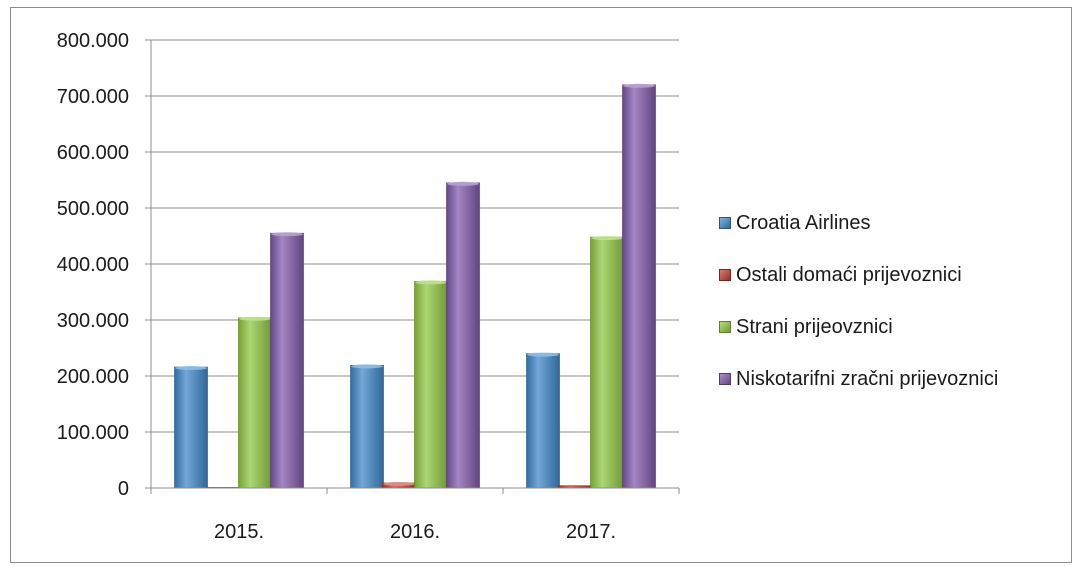 Image resolution: width=1076 pixels, height=566 pixels. I want to click on legend-label: Croatia Airlines, so click(803, 222).